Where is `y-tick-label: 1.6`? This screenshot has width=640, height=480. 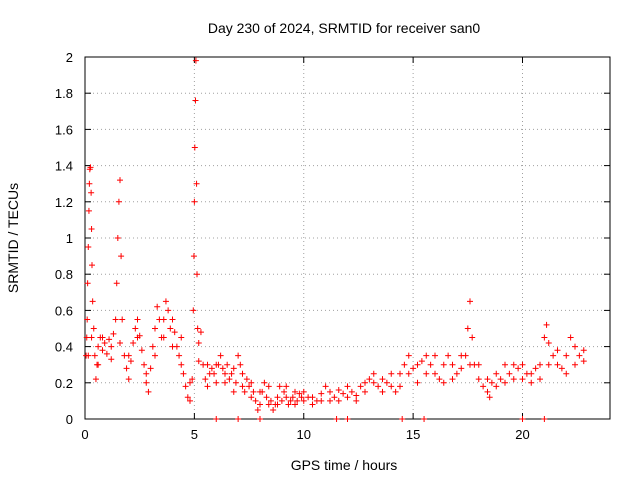 y-tick-label: 1.6 is located at coordinates (64, 129).